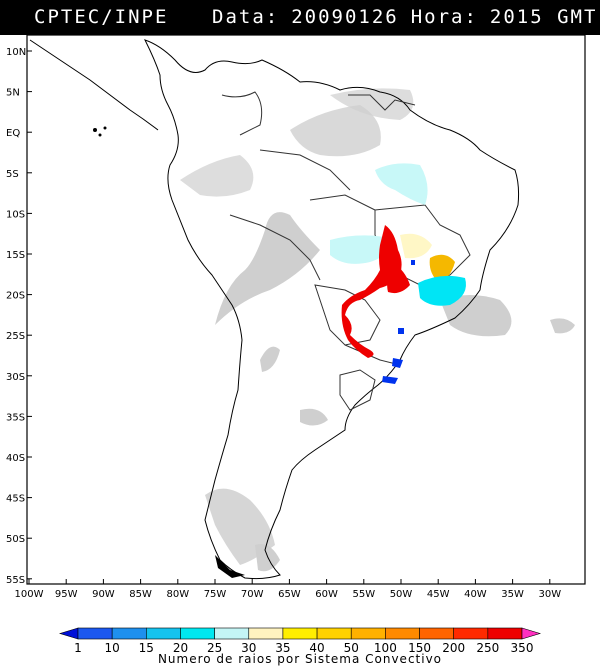  What do you see at coordinates (303, 648) in the screenshot?
I see `color-legend-labels: 1 10 15 20 25 30 35 40 50 100 150 200 250 350` at bounding box center [303, 648].